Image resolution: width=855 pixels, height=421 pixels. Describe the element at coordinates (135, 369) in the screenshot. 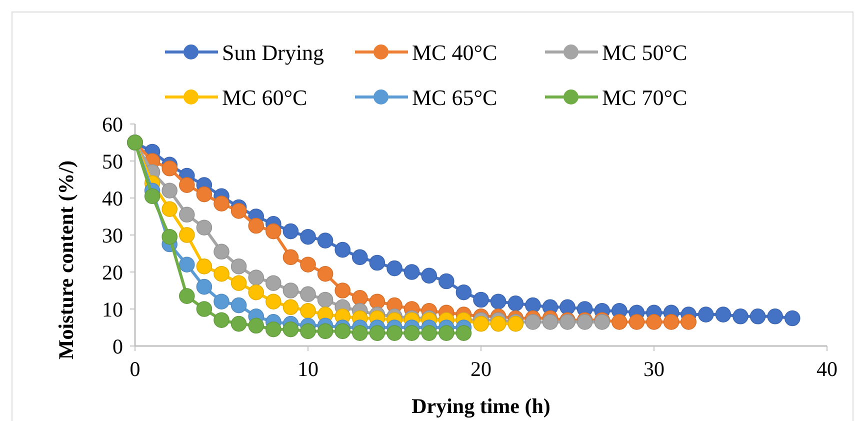

I see `x-tick-label: 0` at that location.